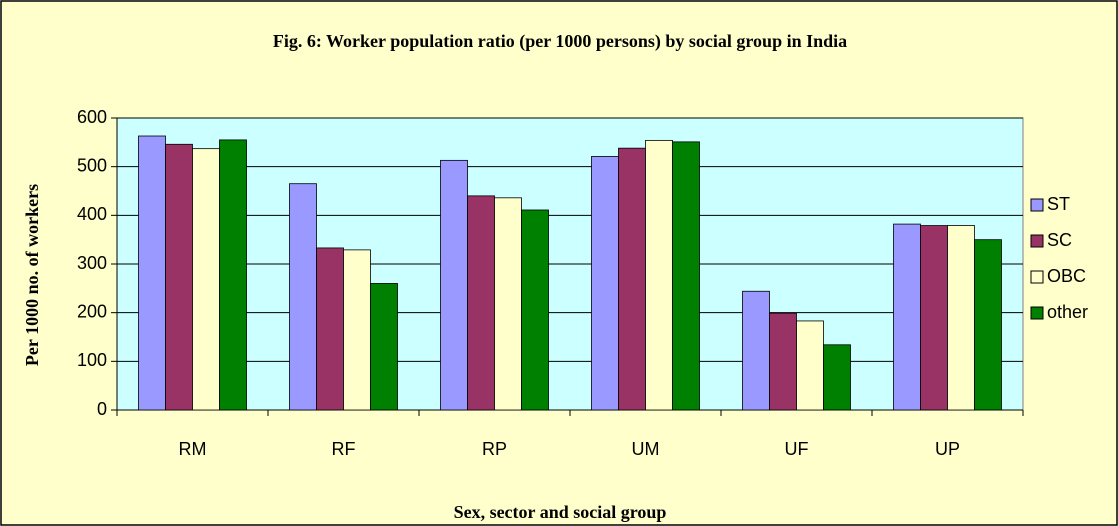 This screenshot has height=526, width=1118. I want to click on y-tick-label: 100, so click(92, 360).